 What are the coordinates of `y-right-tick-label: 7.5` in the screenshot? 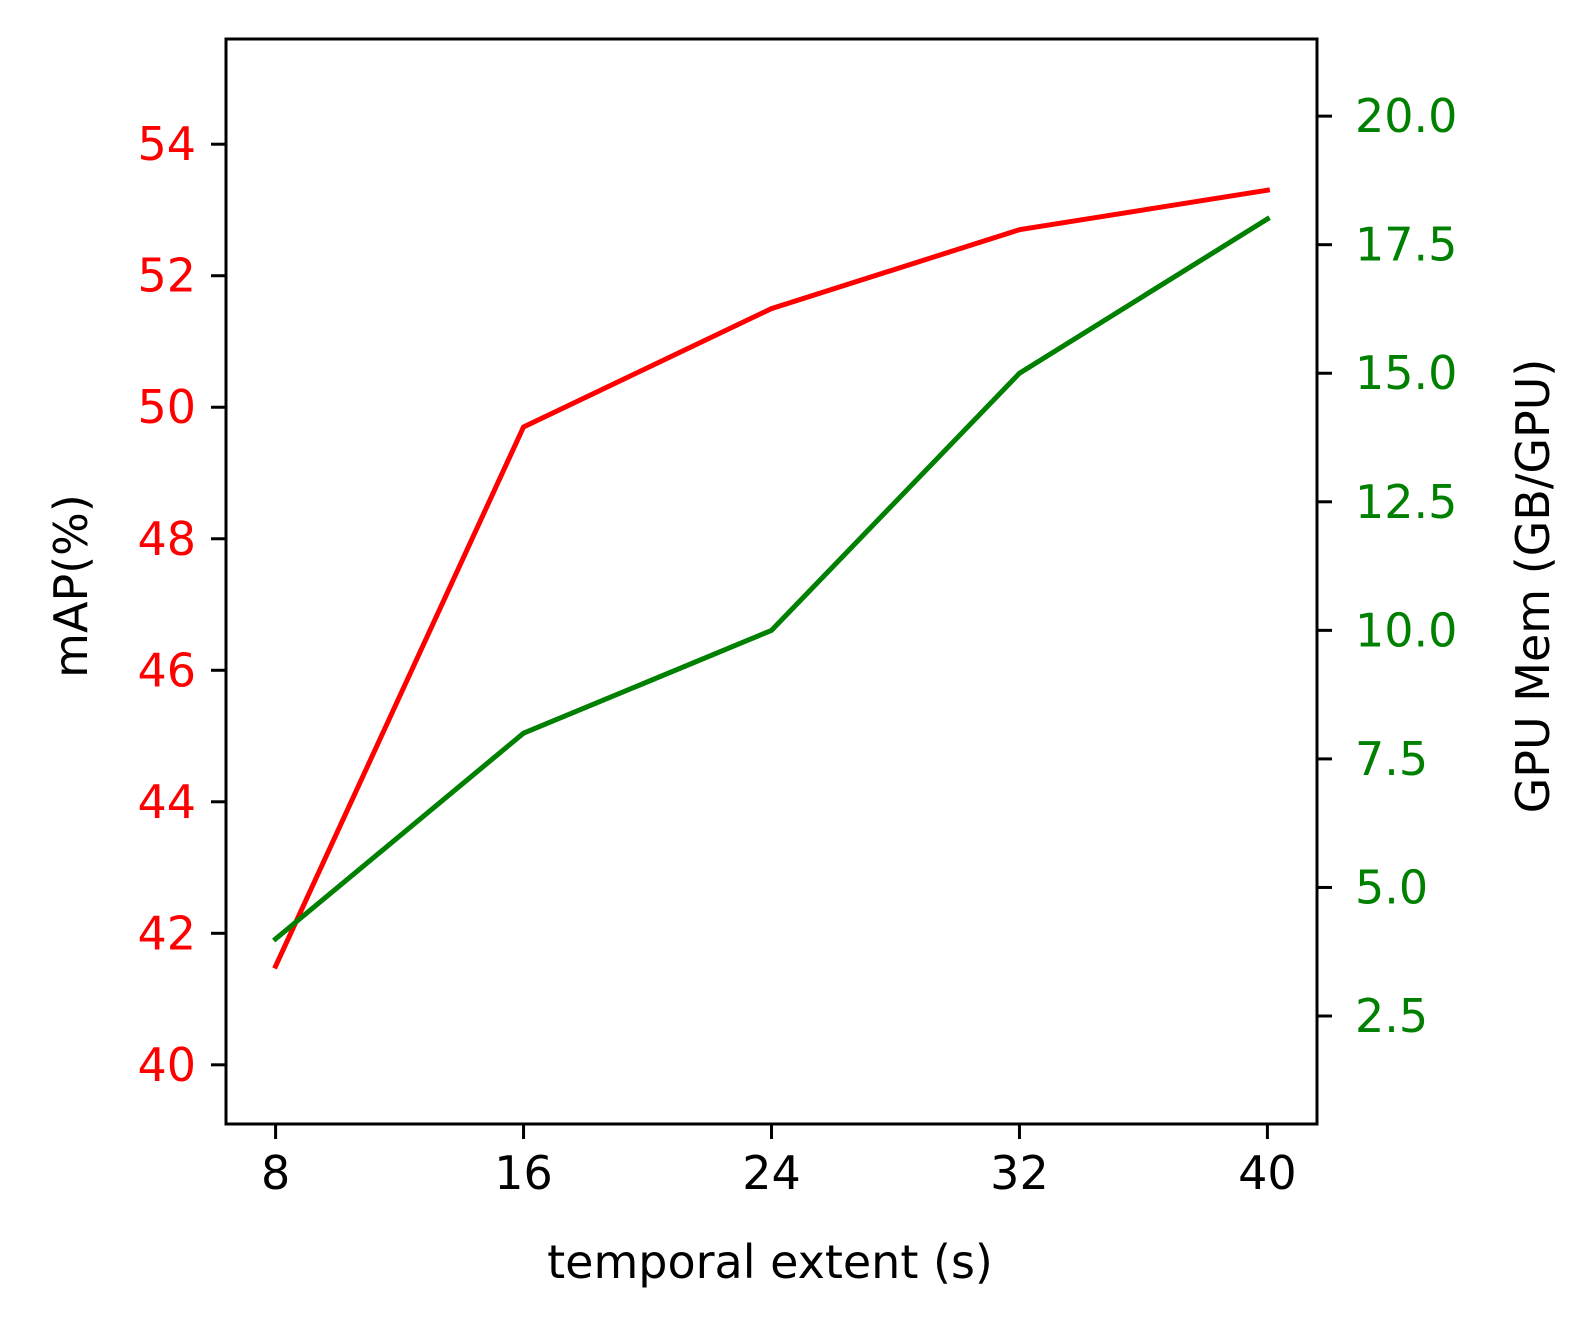 It's located at (1391, 759).